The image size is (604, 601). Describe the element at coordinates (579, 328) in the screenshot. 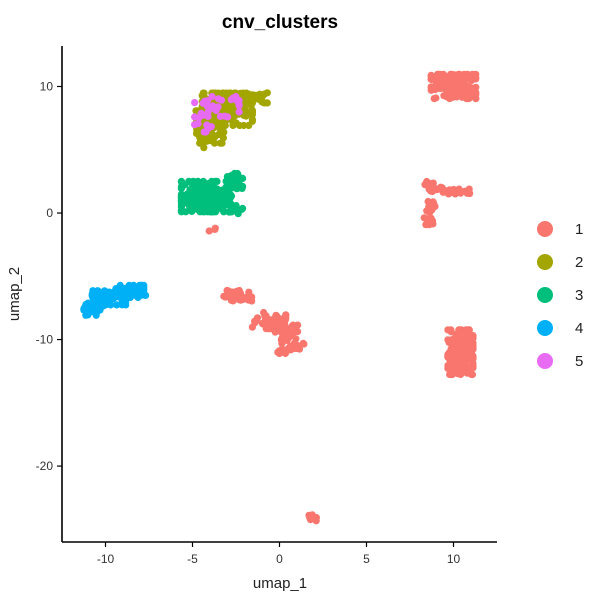

I see `legend-label-4: 4` at that location.